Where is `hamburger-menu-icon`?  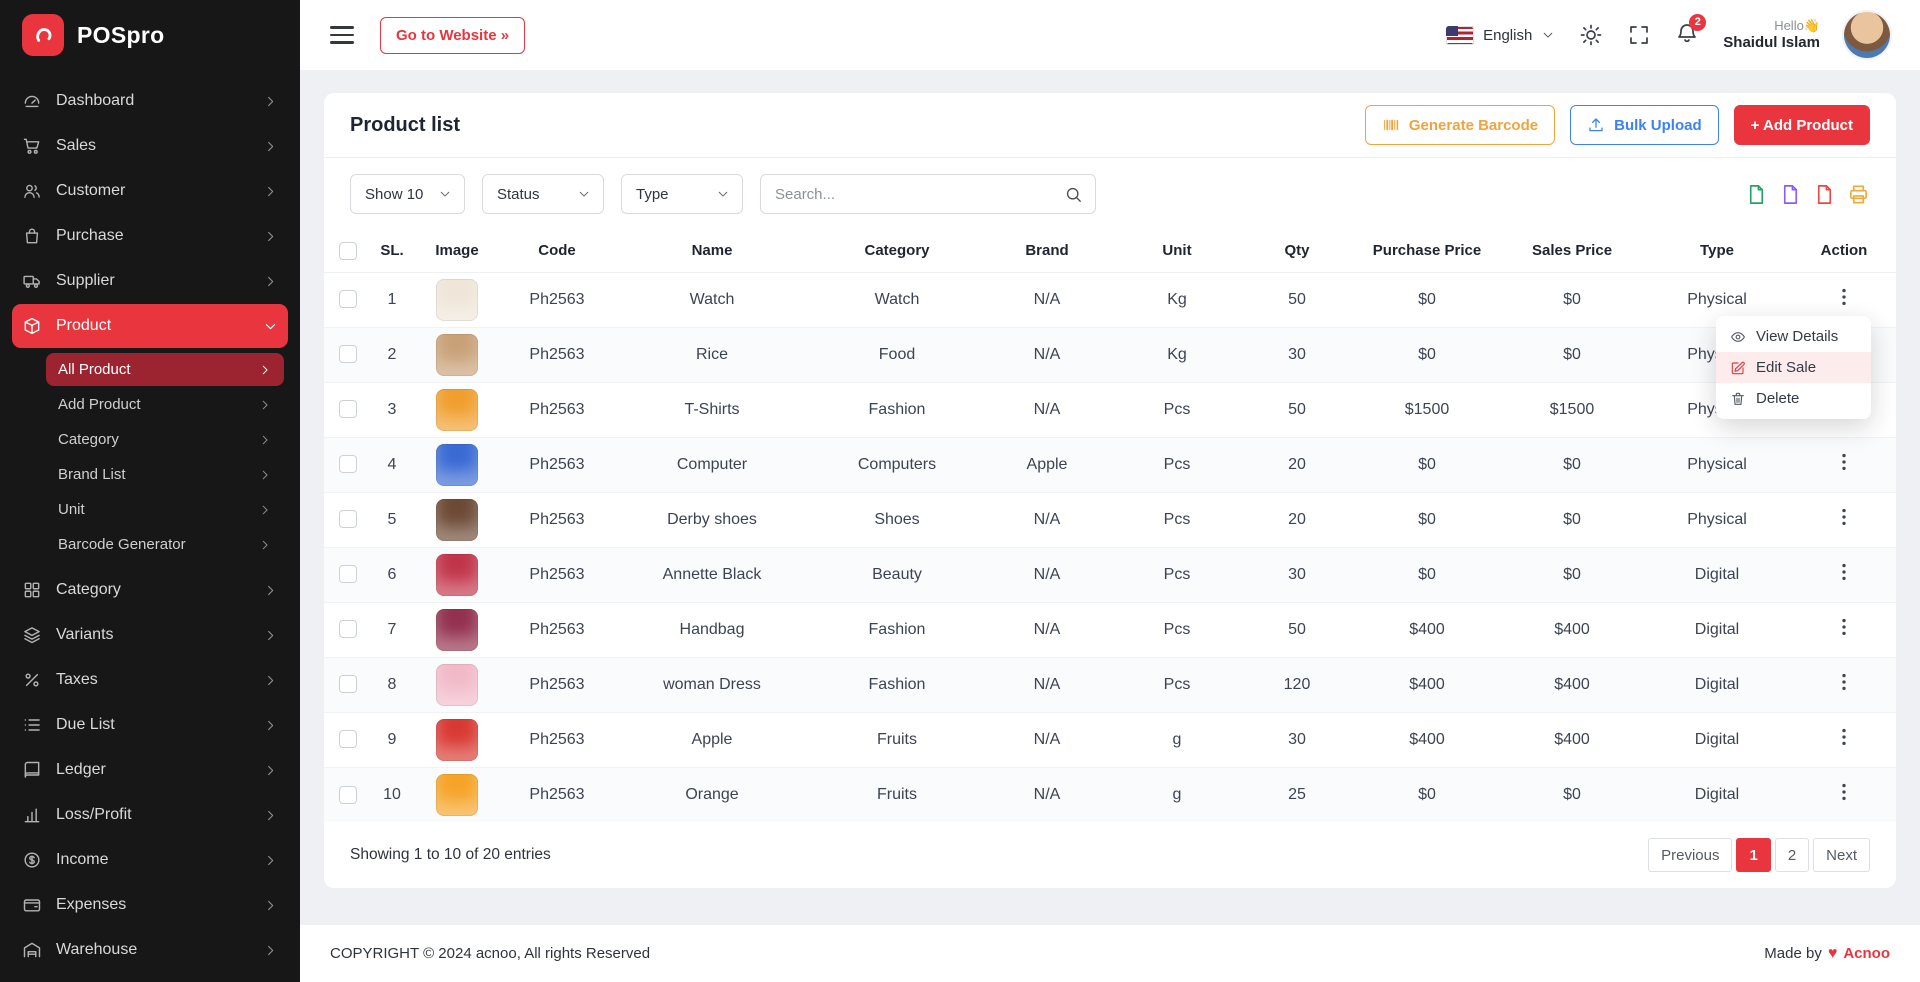 hamburger-menu-icon is located at coordinates (342, 35).